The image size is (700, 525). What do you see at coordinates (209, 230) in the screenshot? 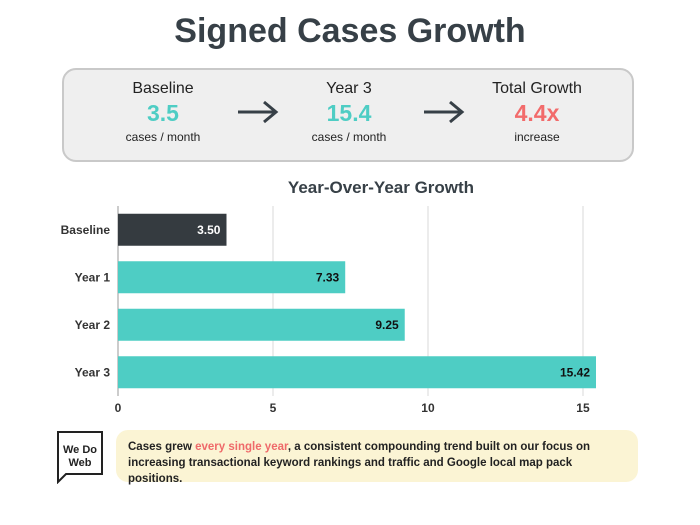
I see `data-label: 3.50` at bounding box center [209, 230].